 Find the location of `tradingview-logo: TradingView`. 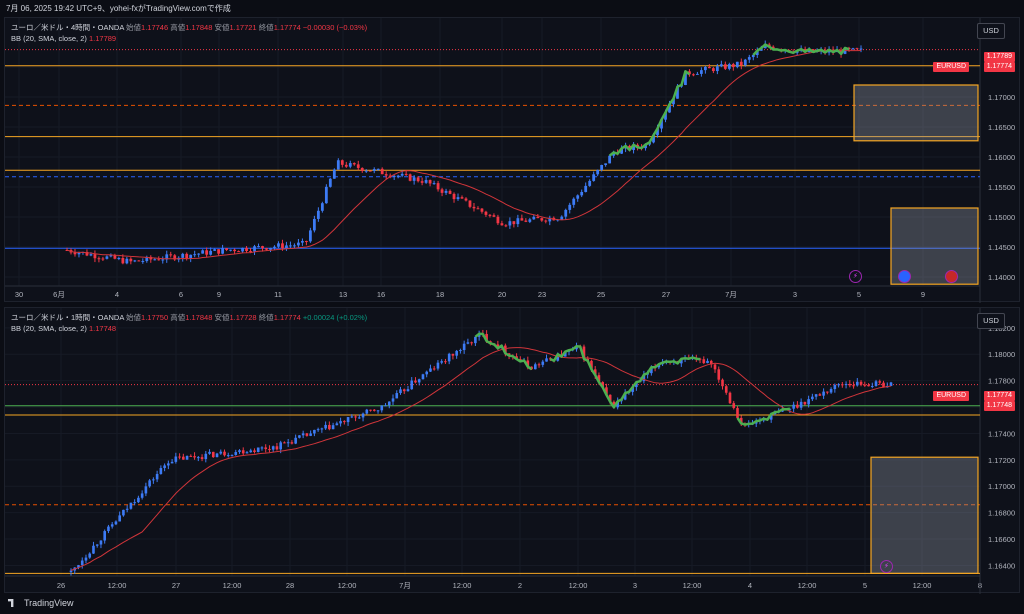

tradingview-logo: TradingView is located at coordinates (41, 603).